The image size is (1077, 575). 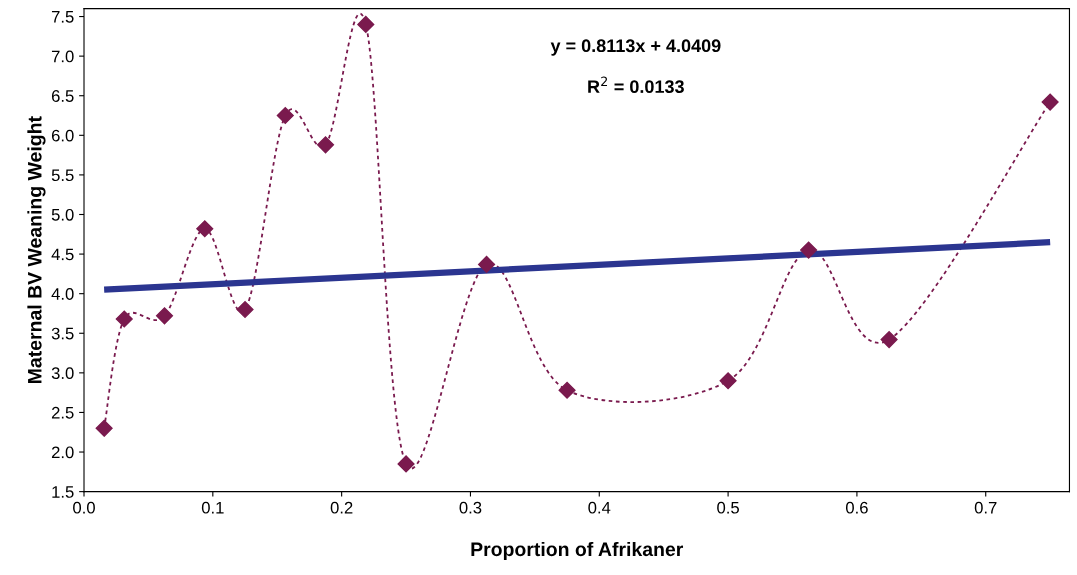 What do you see at coordinates (36, 249) in the screenshot?
I see `y-axis-title: Maternal BV Weaning Weight` at bounding box center [36, 249].